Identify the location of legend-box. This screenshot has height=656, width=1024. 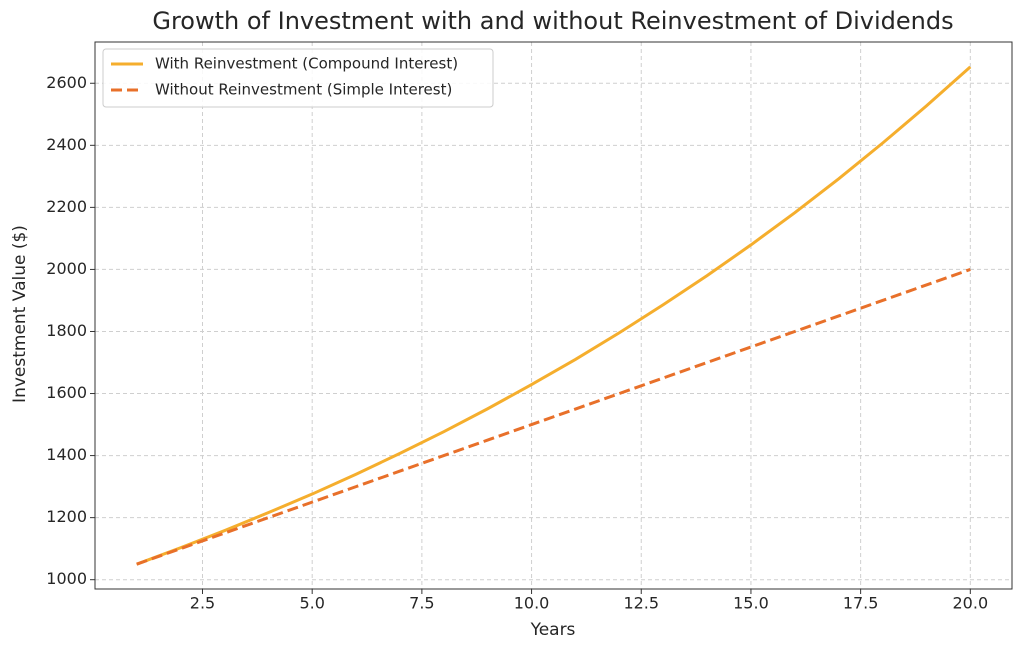
(298, 78).